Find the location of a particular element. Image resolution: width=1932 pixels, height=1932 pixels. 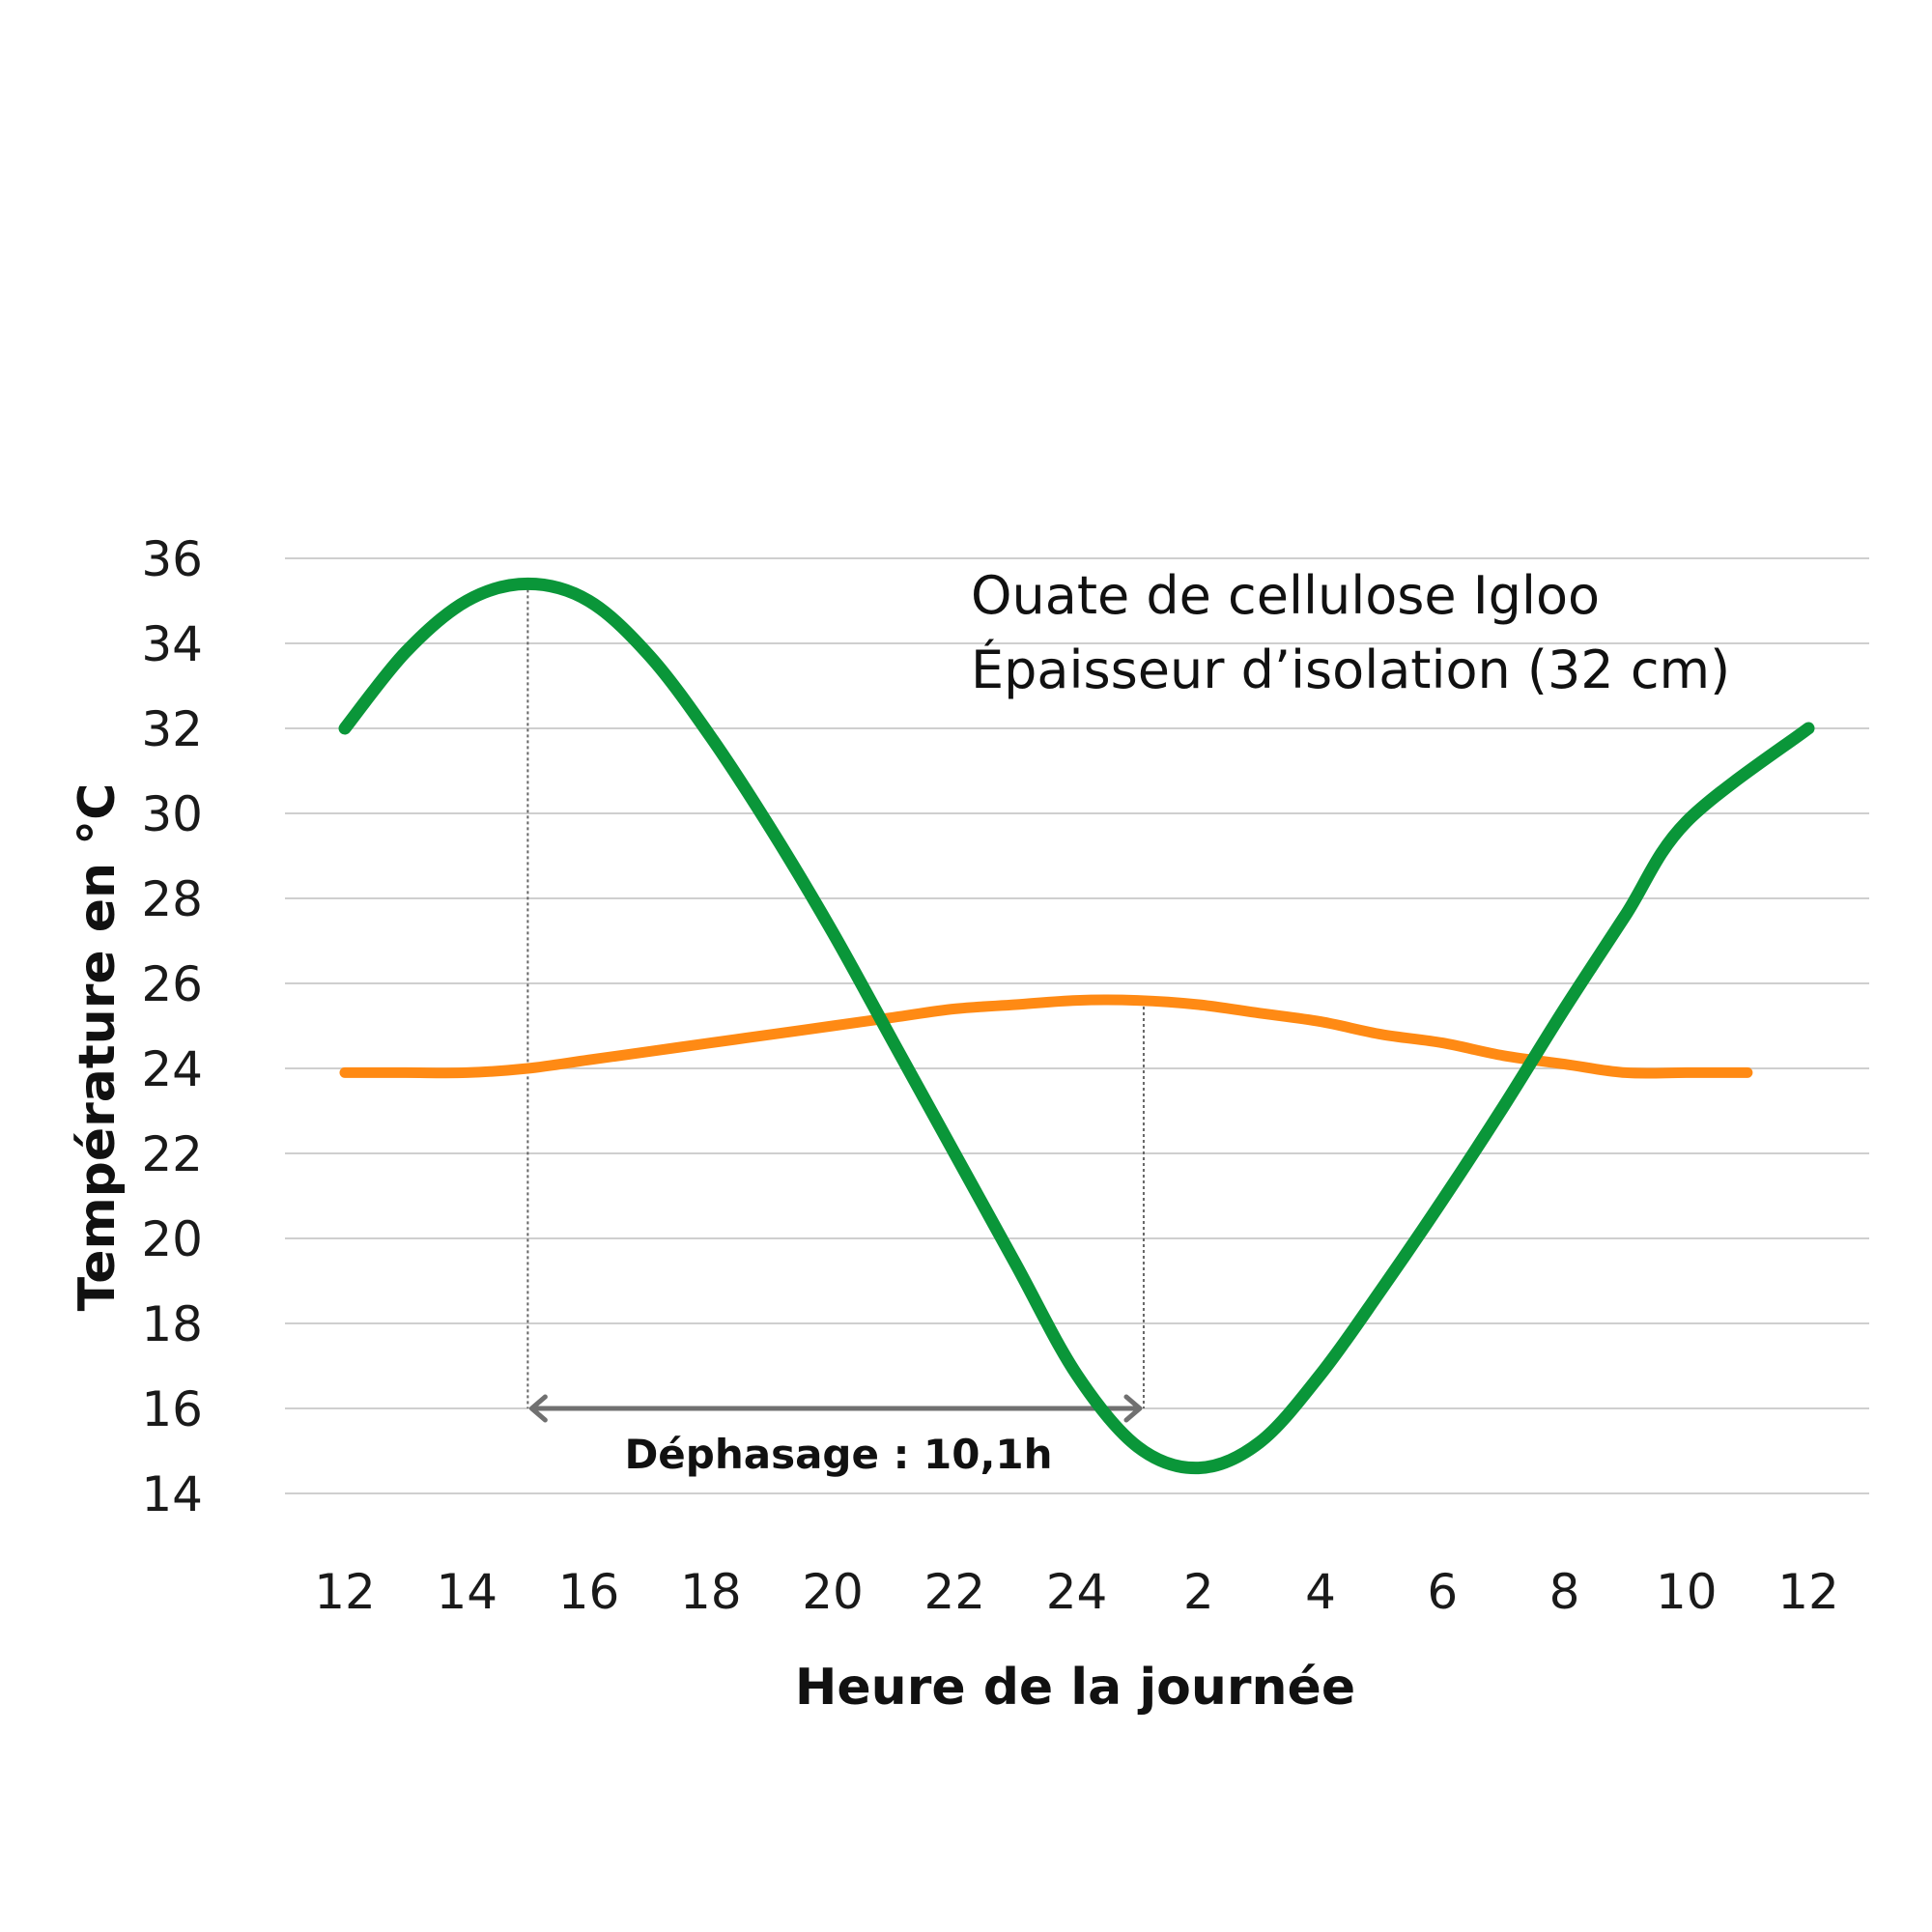

x-tick-label: 24 is located at coordinates (1077, 1592).